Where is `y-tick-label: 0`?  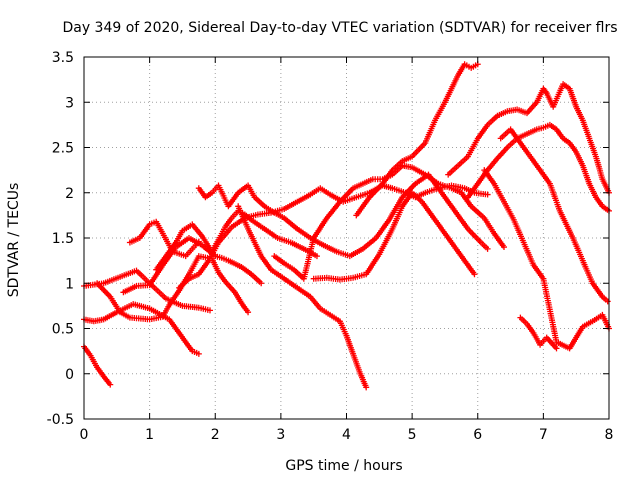
y-tick-label: 0 is located at coordinates (69, 375).